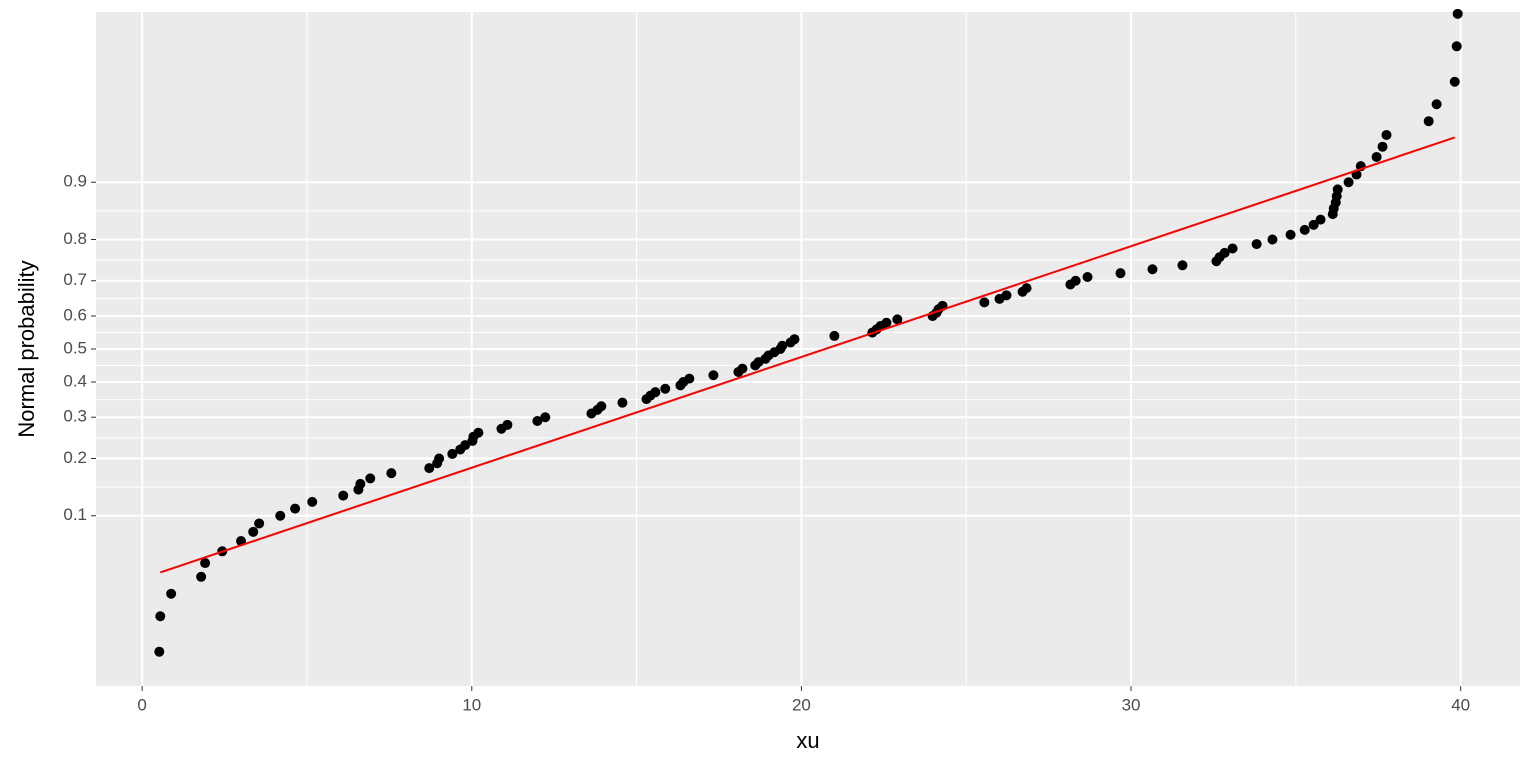  What do you see at coordinates (75, 238) in the screenshot?
I see `y-tick-label: 0.8` at bounding box center [75, 238].